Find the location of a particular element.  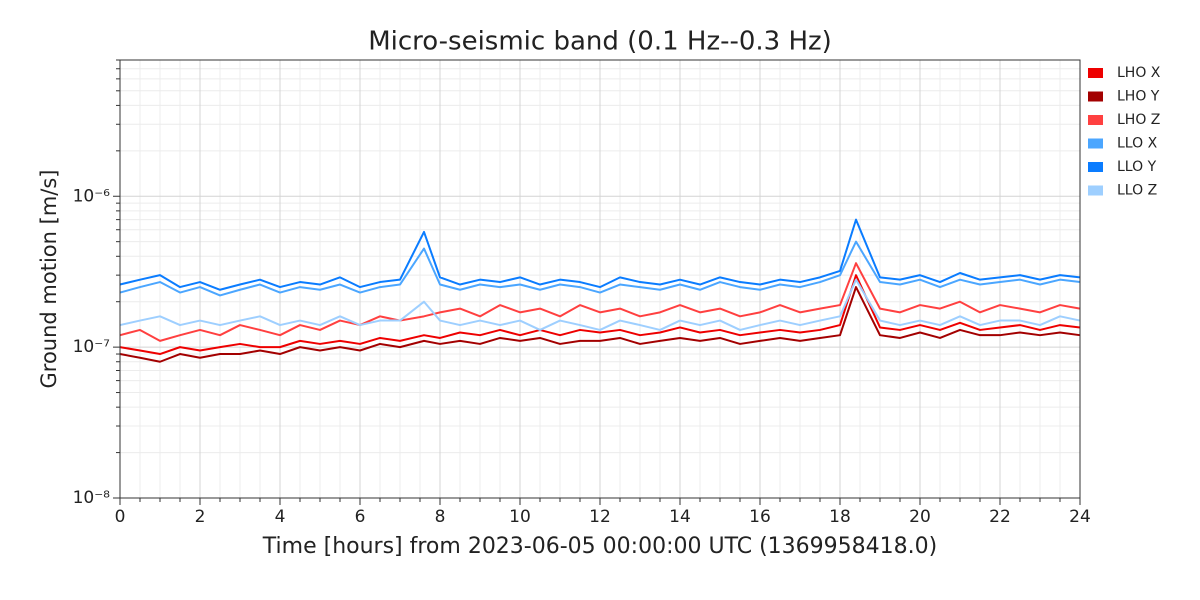

x-tick-label: 12 is located at coordinates (600, 517).